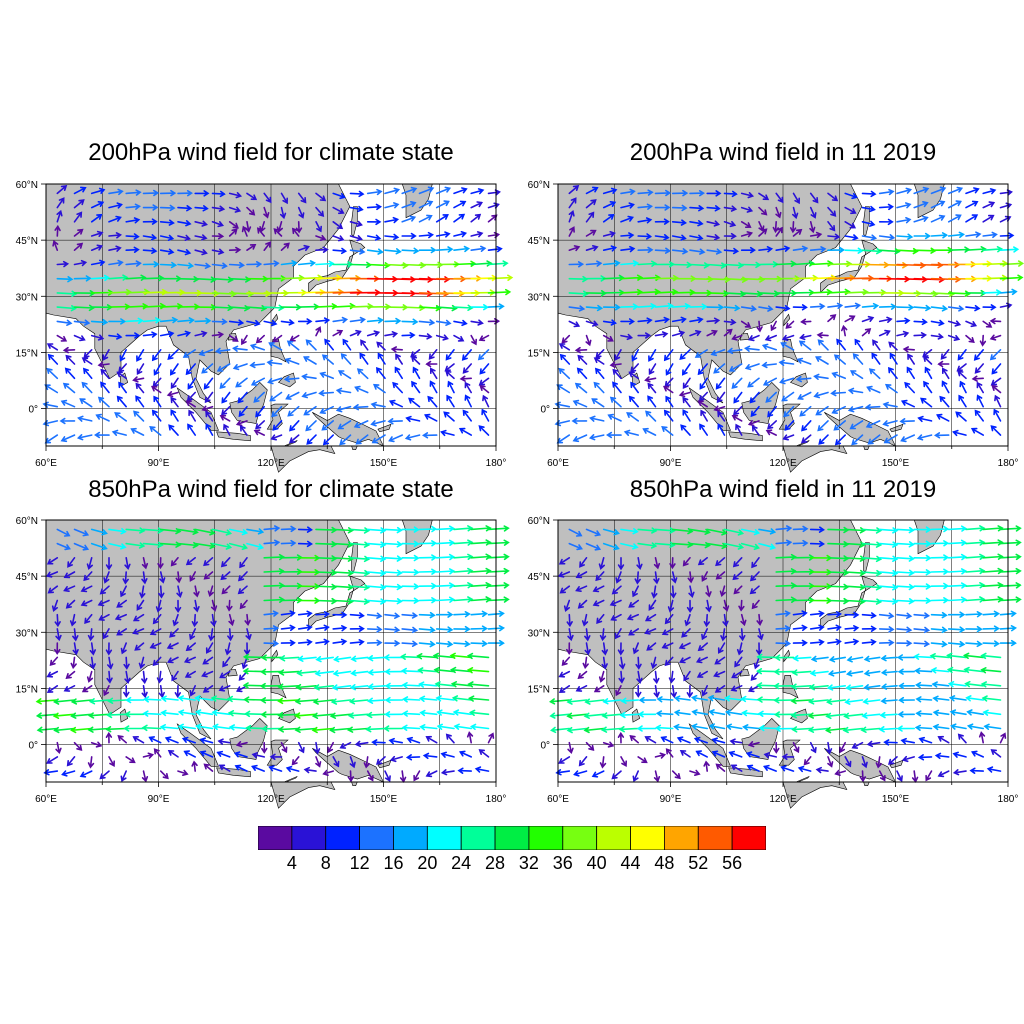 Image resolution: width=1024 pixels, height=1024 pixels. Describe the element at coordinates (539, 521) in the screenshot. I see `y-tick-label: 60°N` at that location.